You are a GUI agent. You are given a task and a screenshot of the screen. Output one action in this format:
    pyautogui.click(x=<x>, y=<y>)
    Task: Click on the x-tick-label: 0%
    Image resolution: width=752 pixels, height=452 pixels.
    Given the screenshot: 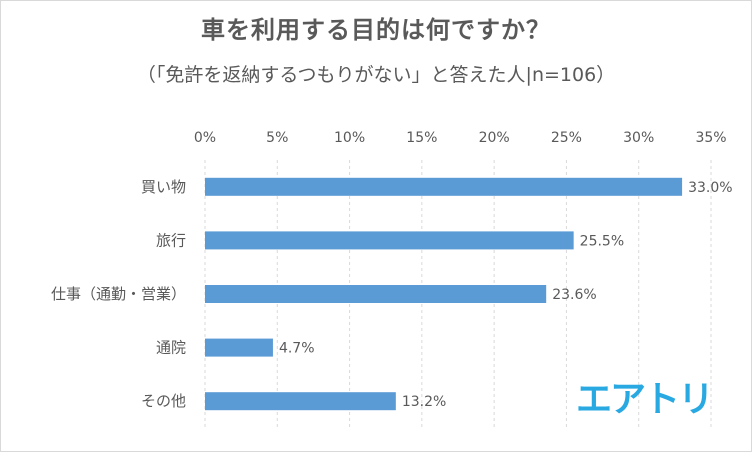 What is the action you would take?
    pyautogui.click(x=205, y=138)
    